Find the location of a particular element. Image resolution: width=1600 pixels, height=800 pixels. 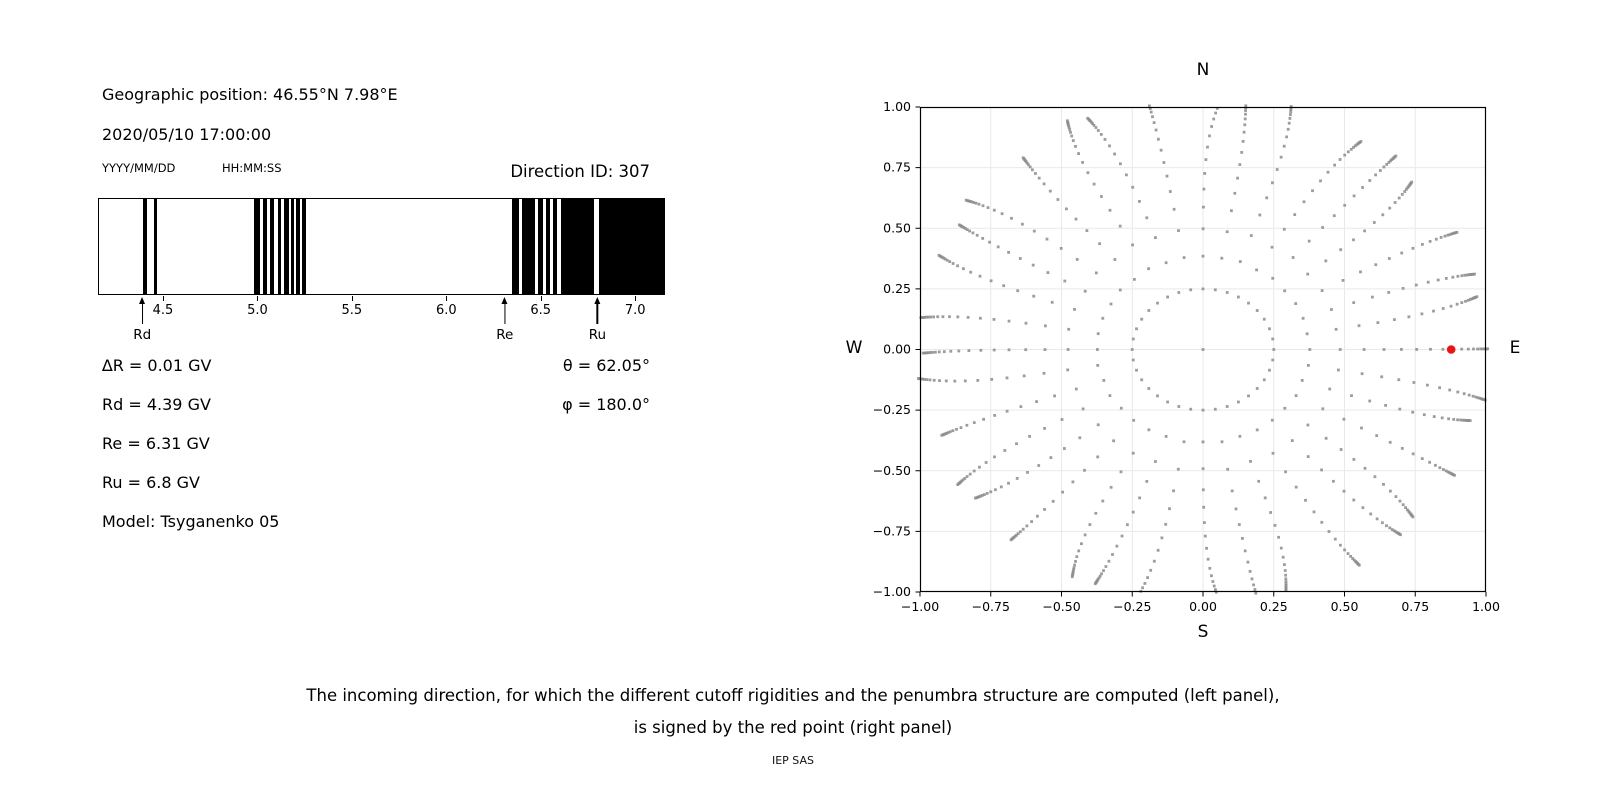

x-axis-tick-label: 6.0 is located at coordinates (446, 310).